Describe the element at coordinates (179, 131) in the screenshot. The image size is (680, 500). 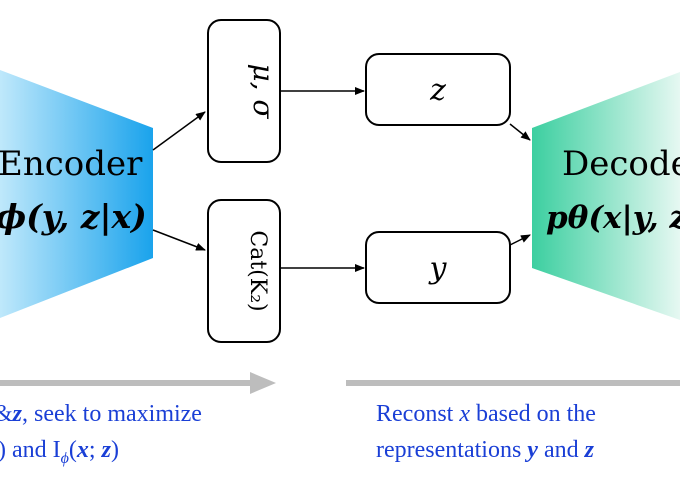
I see `arrow-encoder-to-mu-sigma` at that location.